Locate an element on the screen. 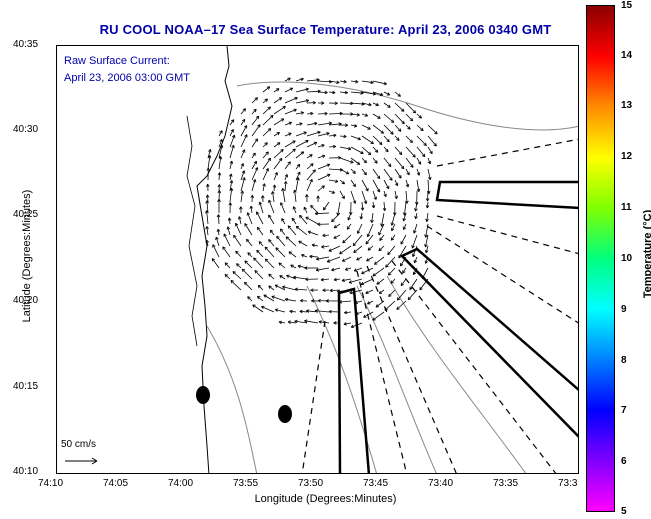 The height and width of the screenshot is (519, 651). x-tick: 73:40 is located at coordinates (441, 483).